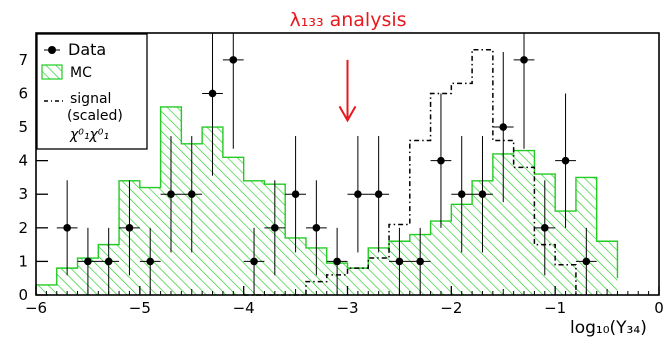 This screenshot has height=347, width=663. Describe the element at coordinates (81, 73) in the screenshot. I see `legend-mc-label: MC` at that location.